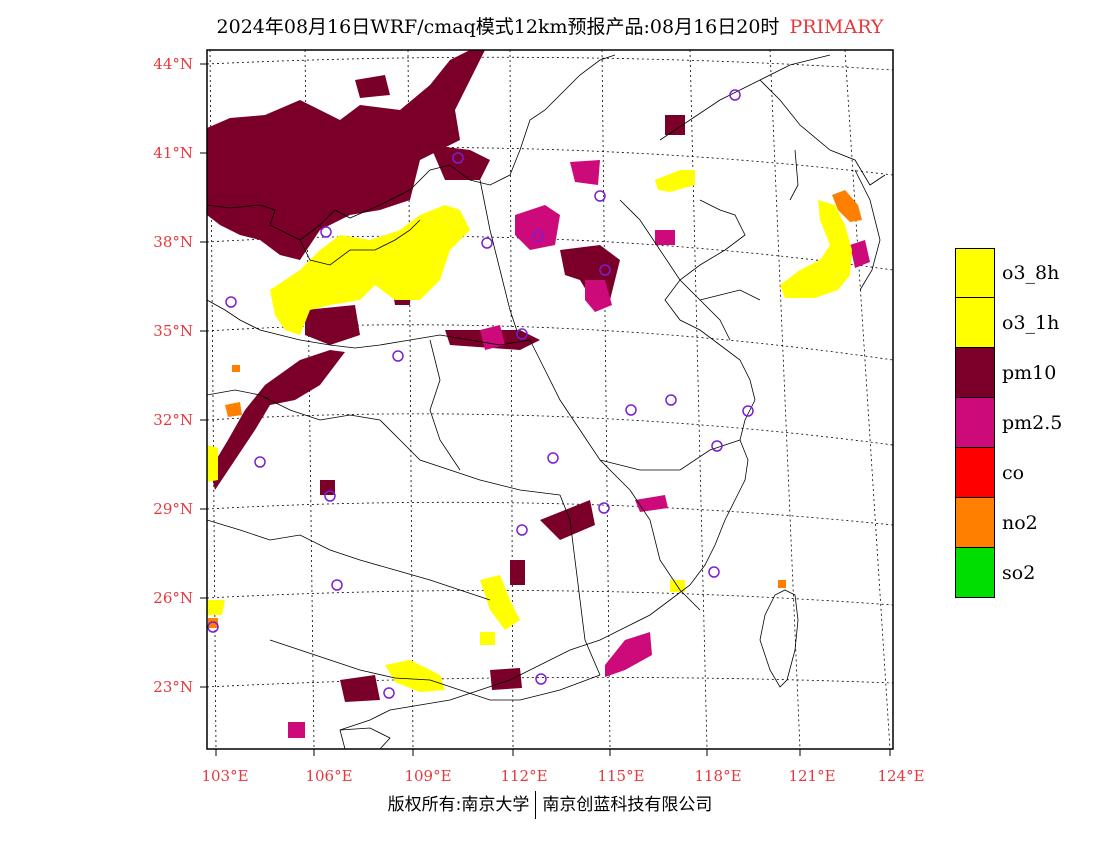  What do you see at coordinates (173, 509) in the screenshot?
I see `lat-label: 29°N` at bounding box center [173, 509].